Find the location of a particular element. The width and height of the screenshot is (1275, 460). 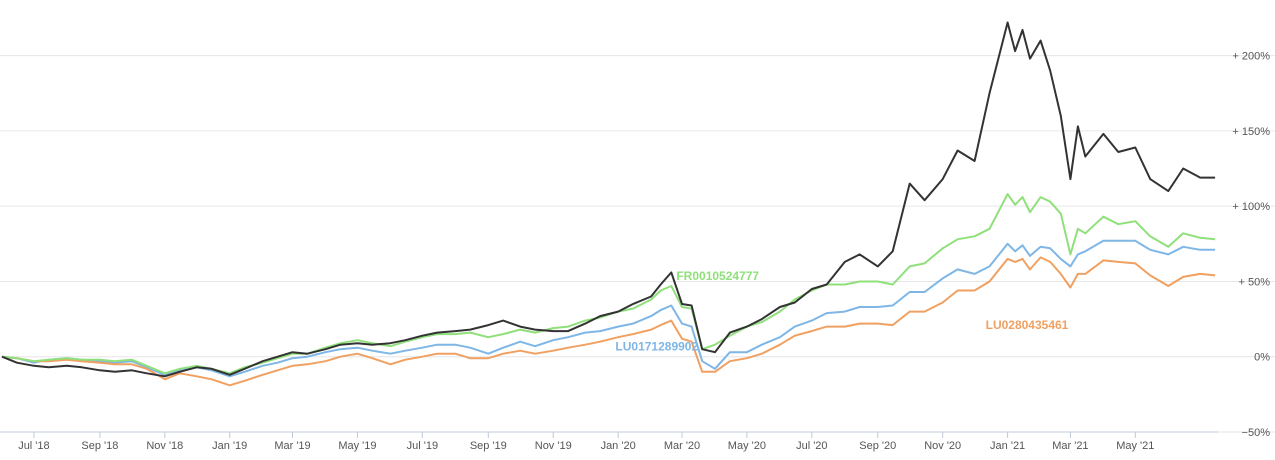

y-tick-label: + 150% is located at coordinates (1251, 132).